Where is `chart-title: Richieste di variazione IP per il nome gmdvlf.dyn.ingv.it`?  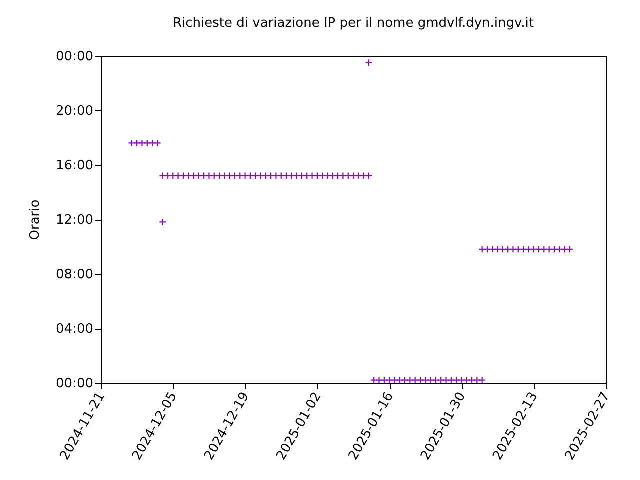
chart-title: Richieste di variazione IP per il nome gmdvlf.dyn.ingv.it is located at coordinates (353, 23).